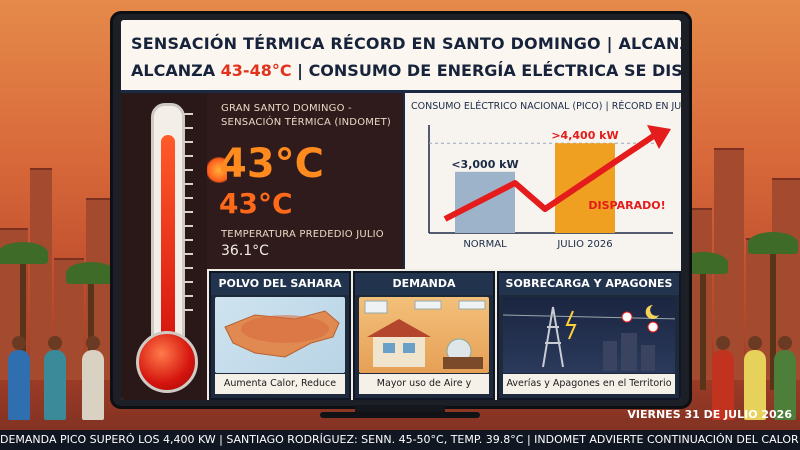 The height and width of the screenshot is (450, 800). I want to click on thermometer-bulb, so click(167, 362).